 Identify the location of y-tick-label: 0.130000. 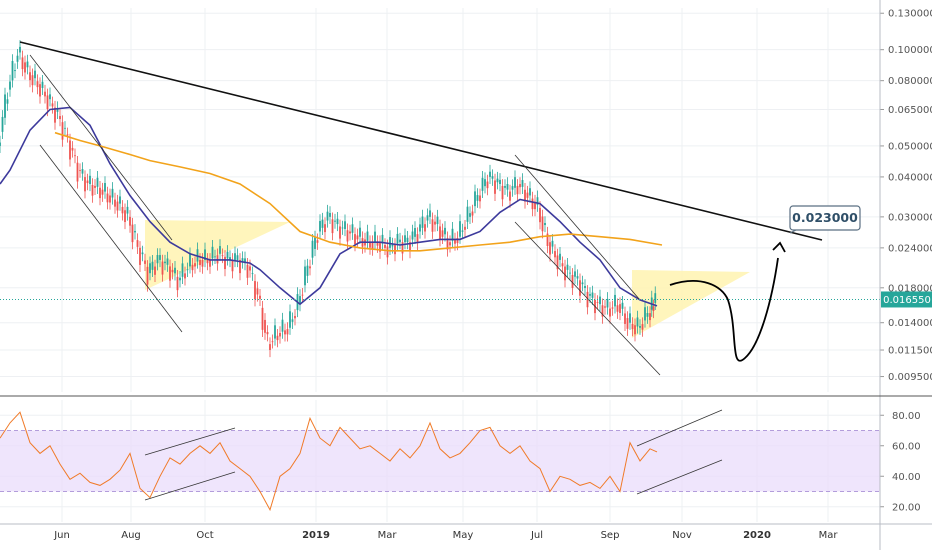
(910, 14).